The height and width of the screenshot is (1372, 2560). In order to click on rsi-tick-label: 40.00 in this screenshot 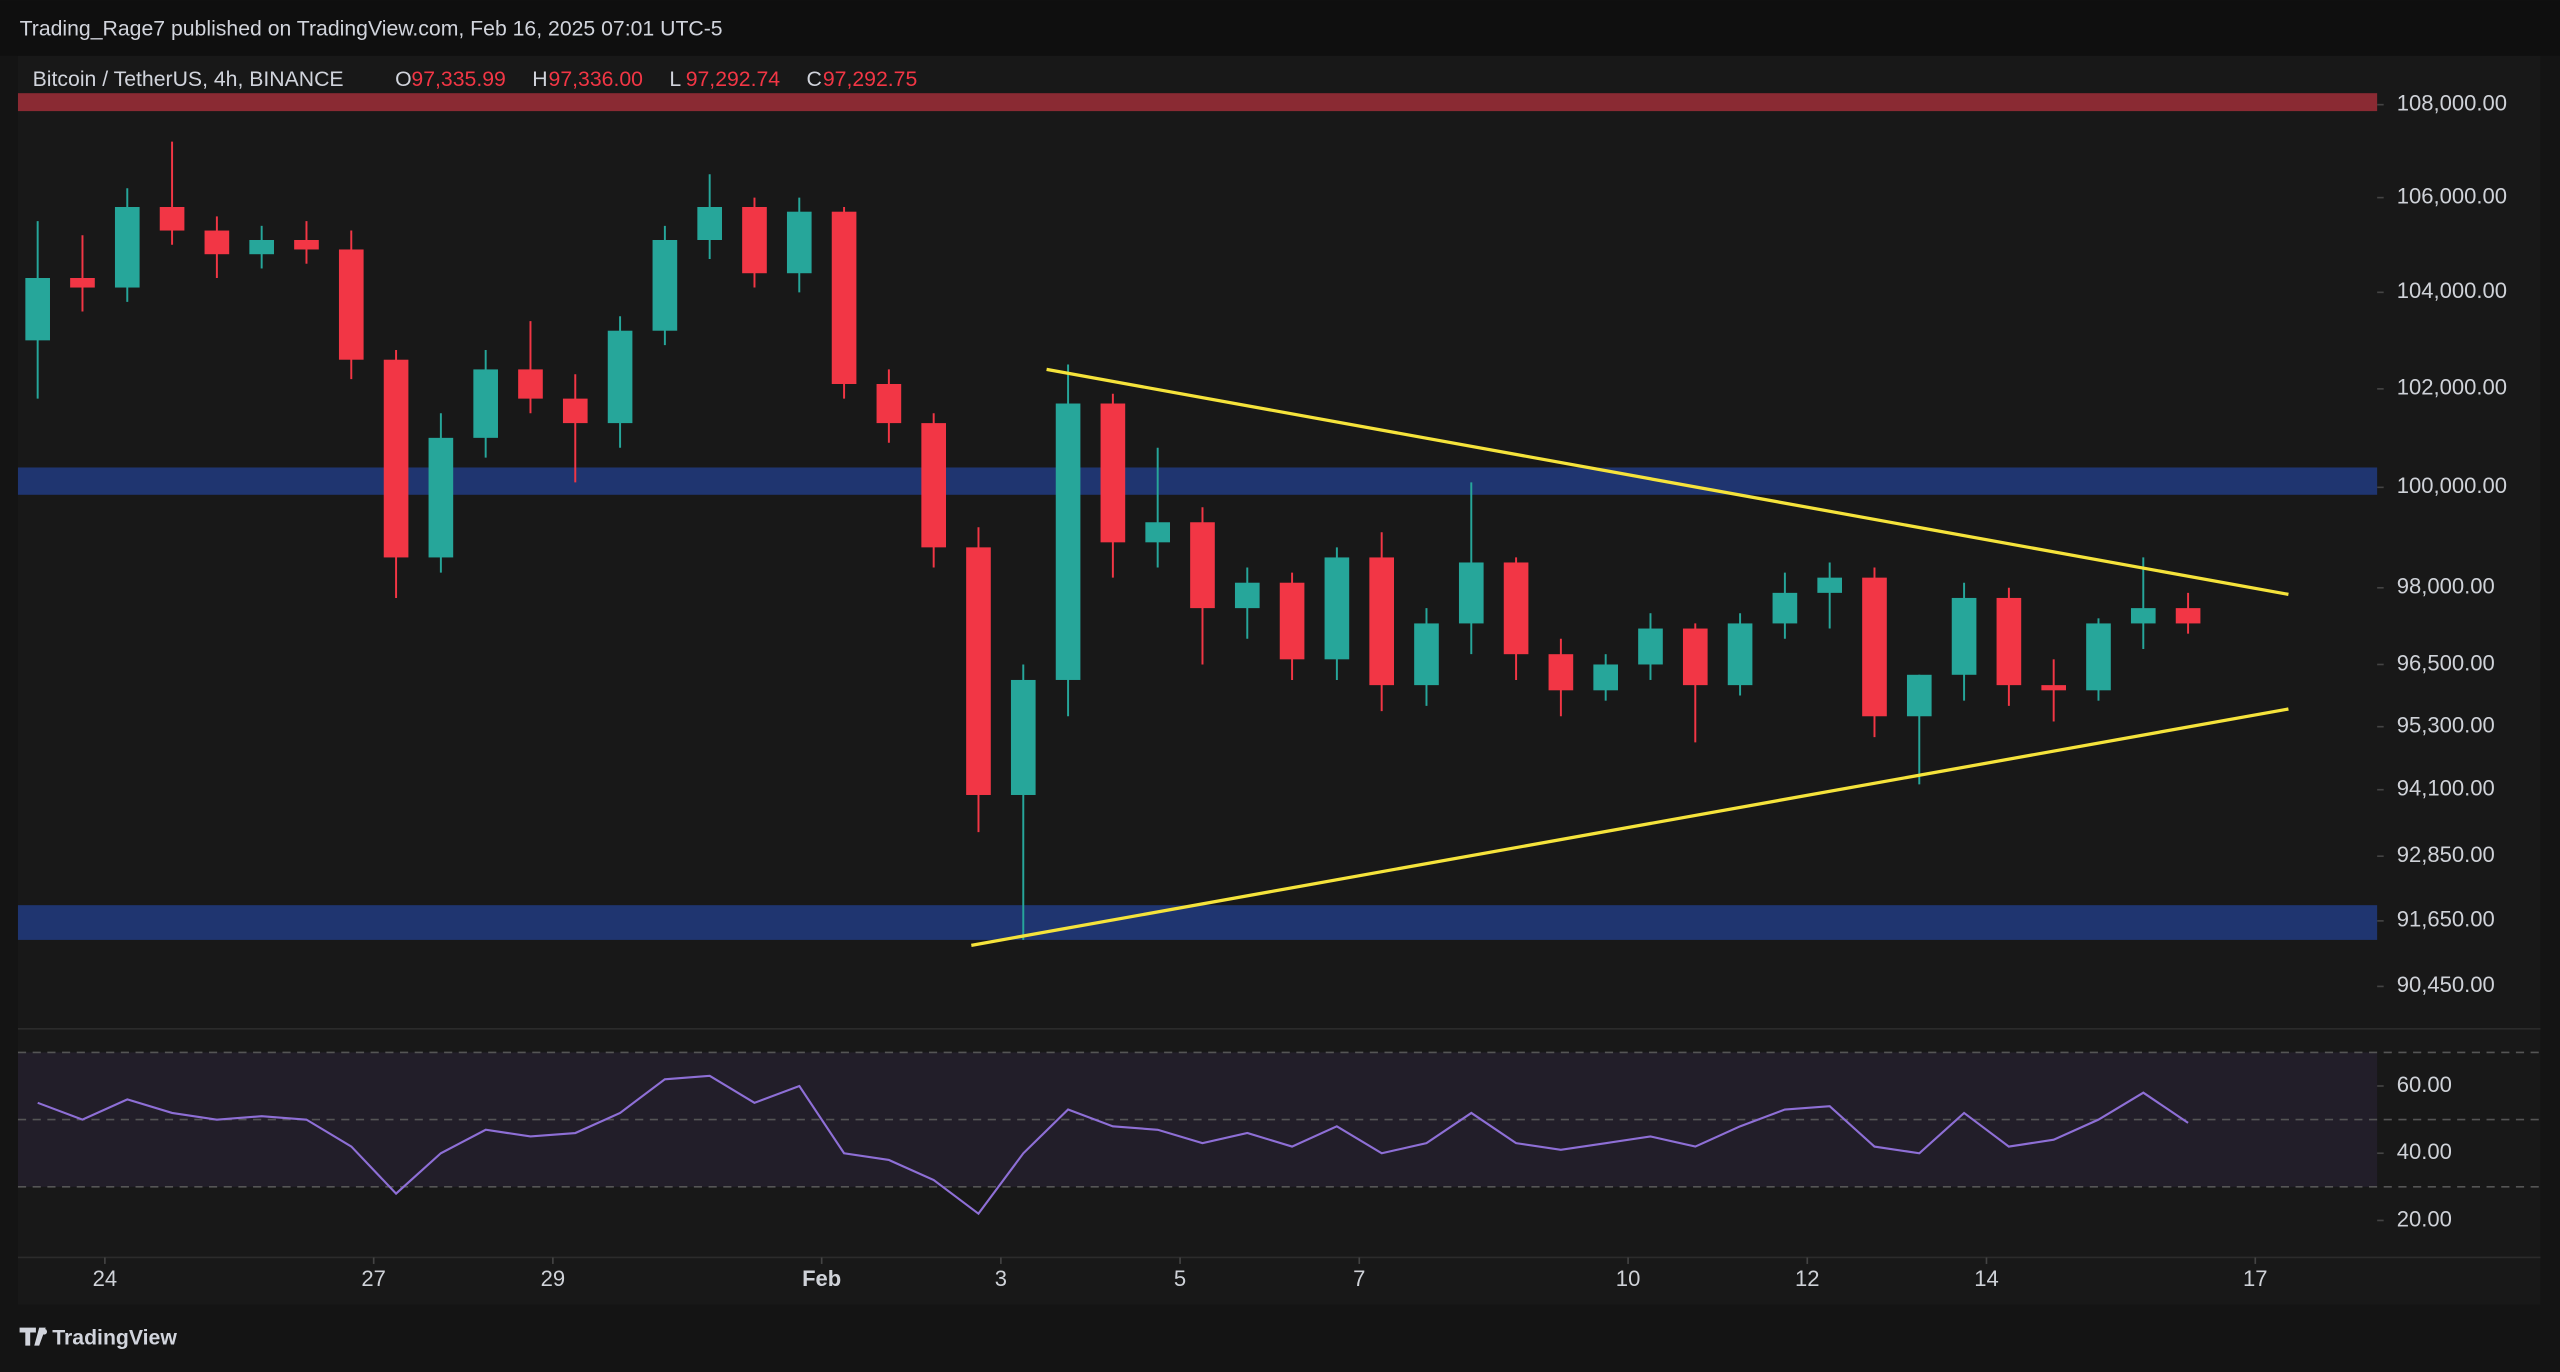, I will do `click(2424, 1151)`.